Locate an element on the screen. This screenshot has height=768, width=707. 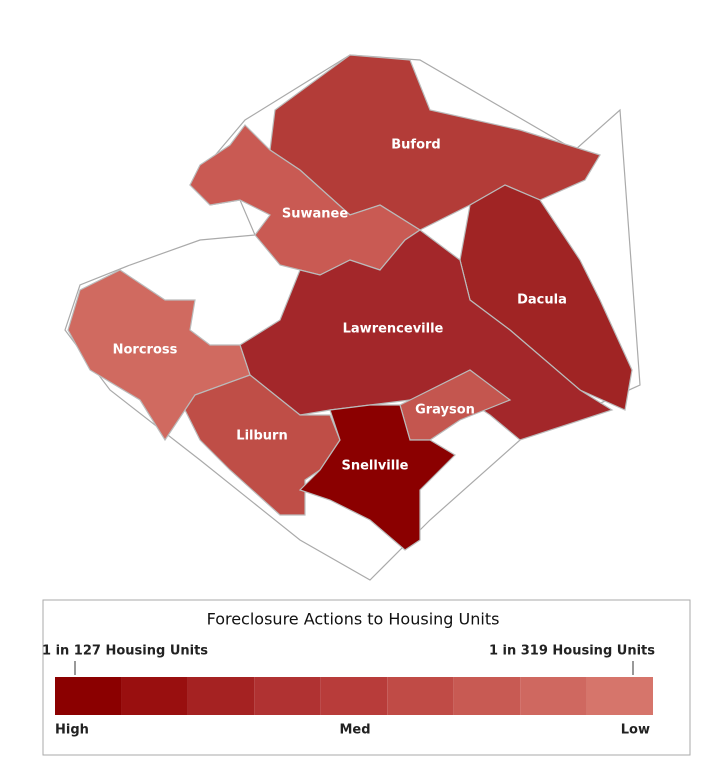
region-label: Lilburn is located at coordinates (261, 436).